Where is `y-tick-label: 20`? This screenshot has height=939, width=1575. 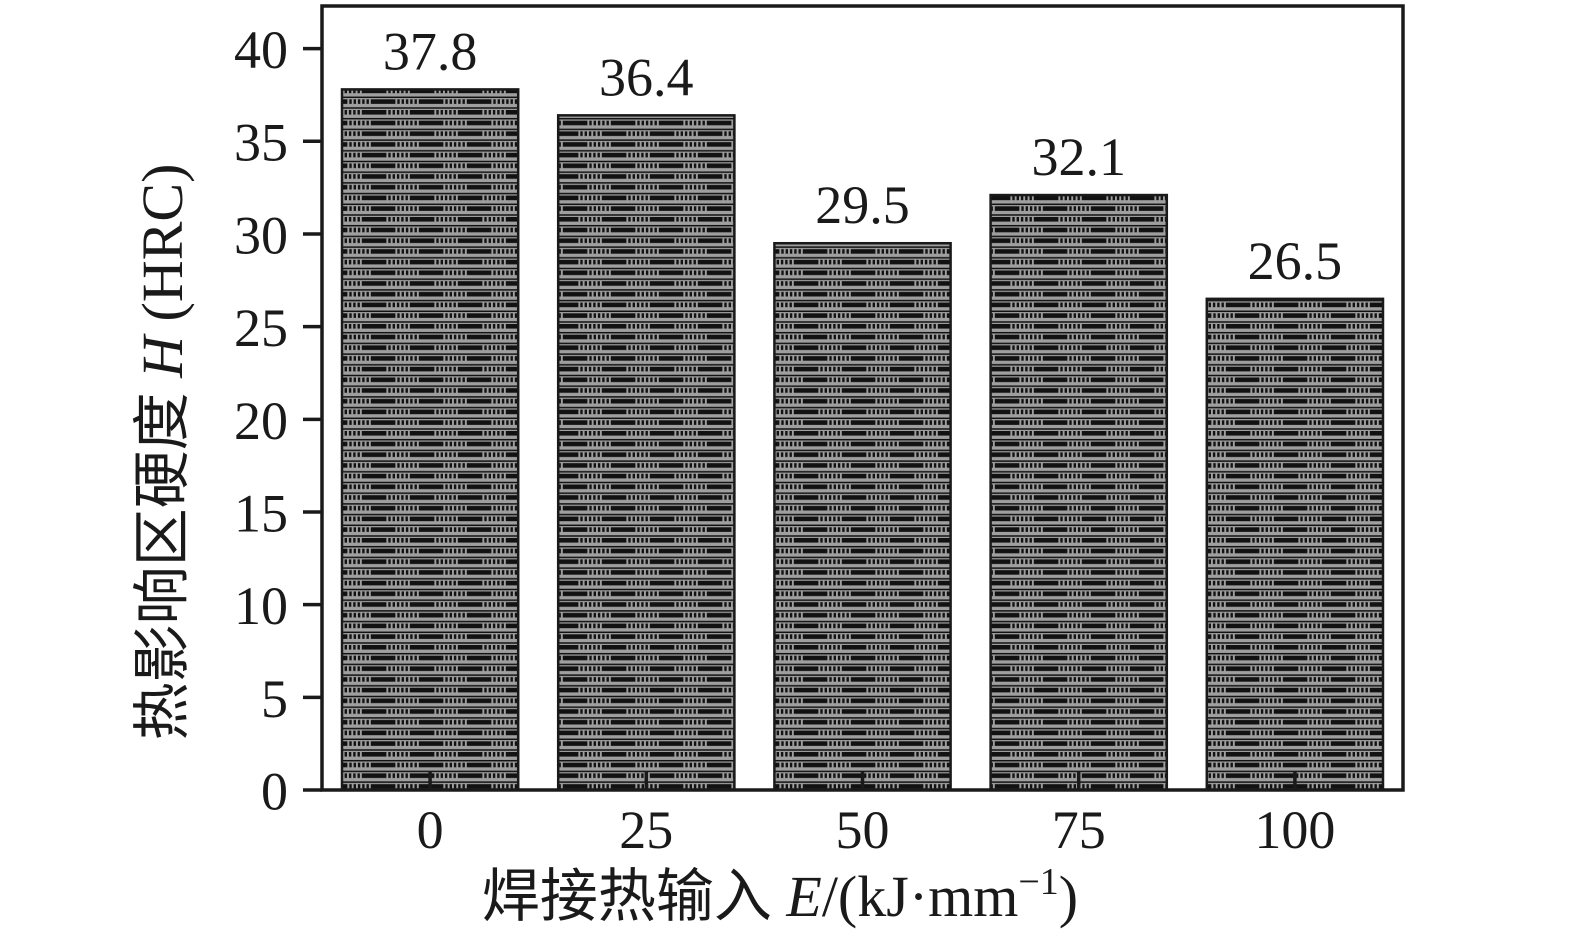
y-tick-label: 20 is located at coordinates (261, 421).